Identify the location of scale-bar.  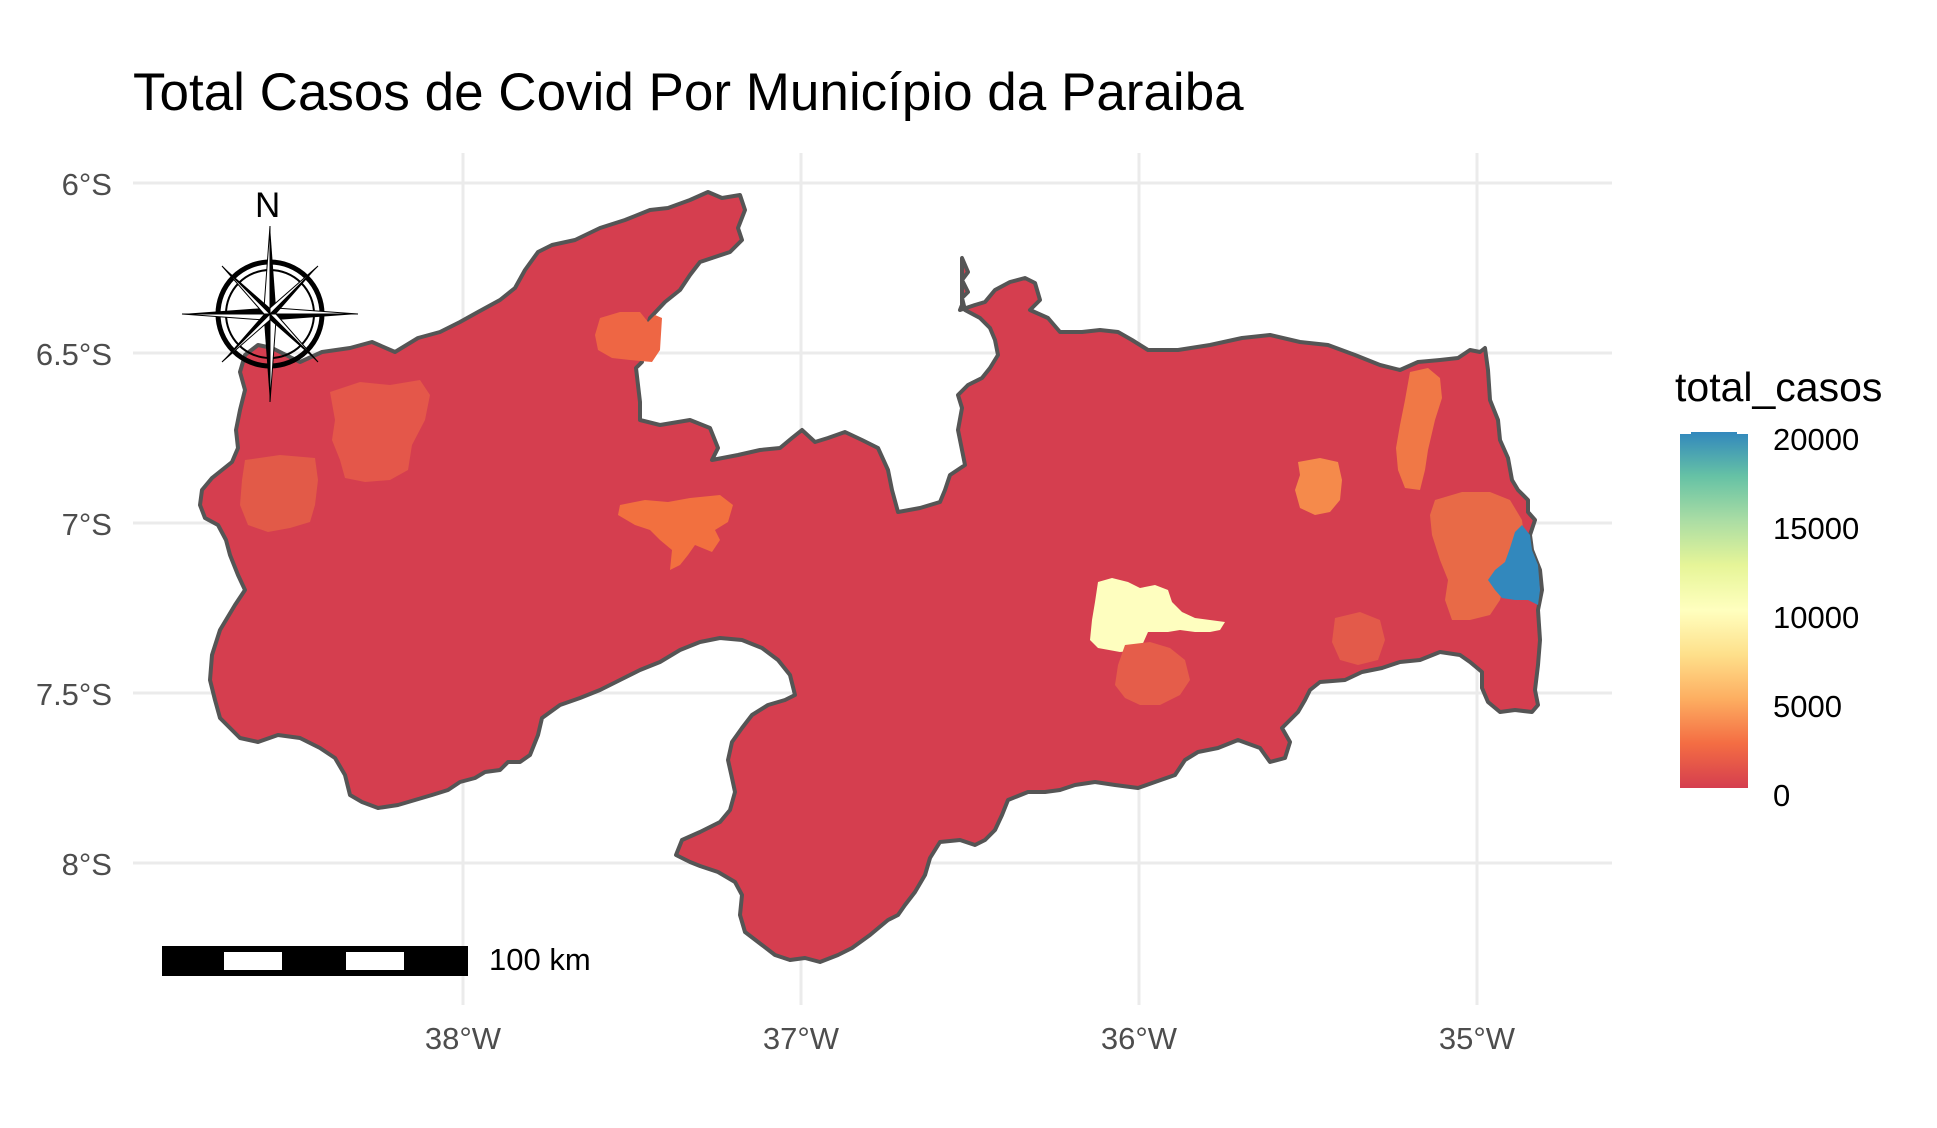
(315, 961).